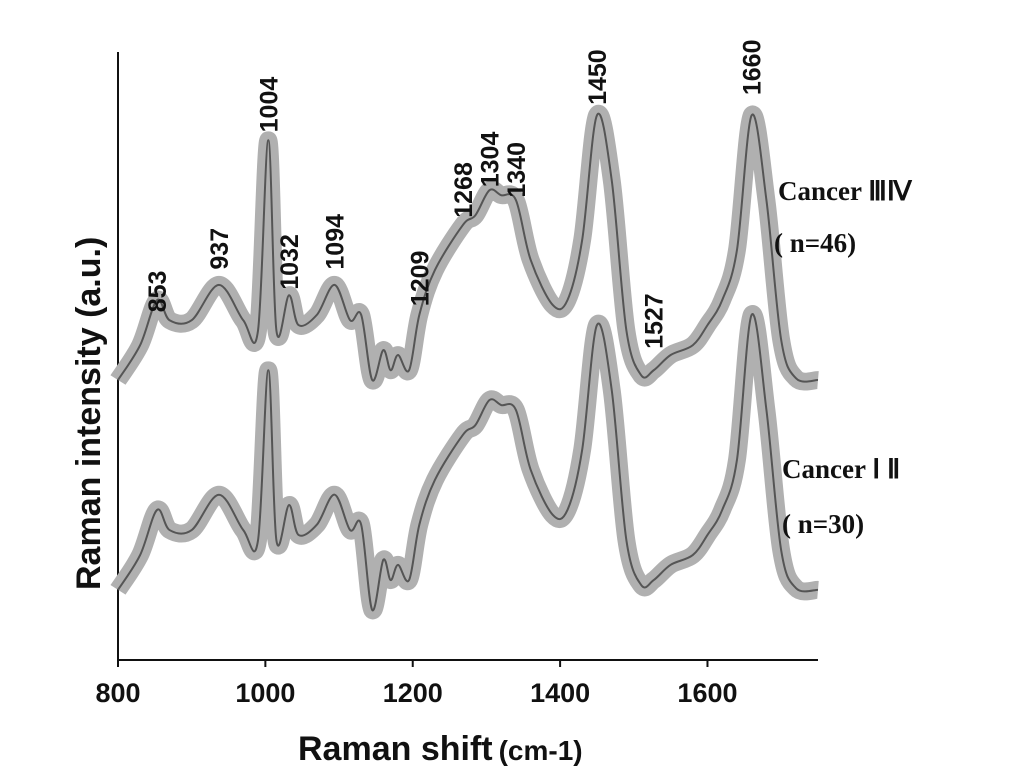 This screenshot has height=779, width=1033. What do you see at coordinates (753, 68) in the screenshot?
I see `peak-label: 1660` at bounding box center [753, 68].